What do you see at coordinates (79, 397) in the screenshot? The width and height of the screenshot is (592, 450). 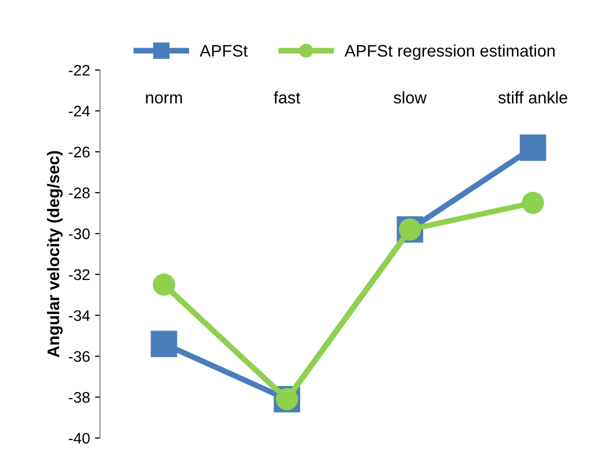 I see `y-tick-label: -38` at bounding box center [79, 397].